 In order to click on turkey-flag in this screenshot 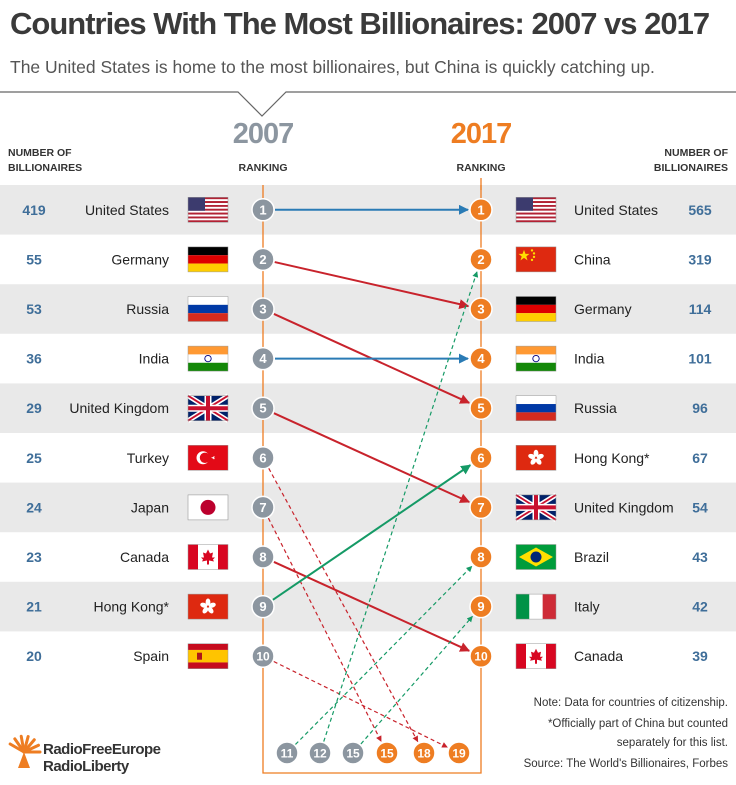, I will do `click(208, 458)`.